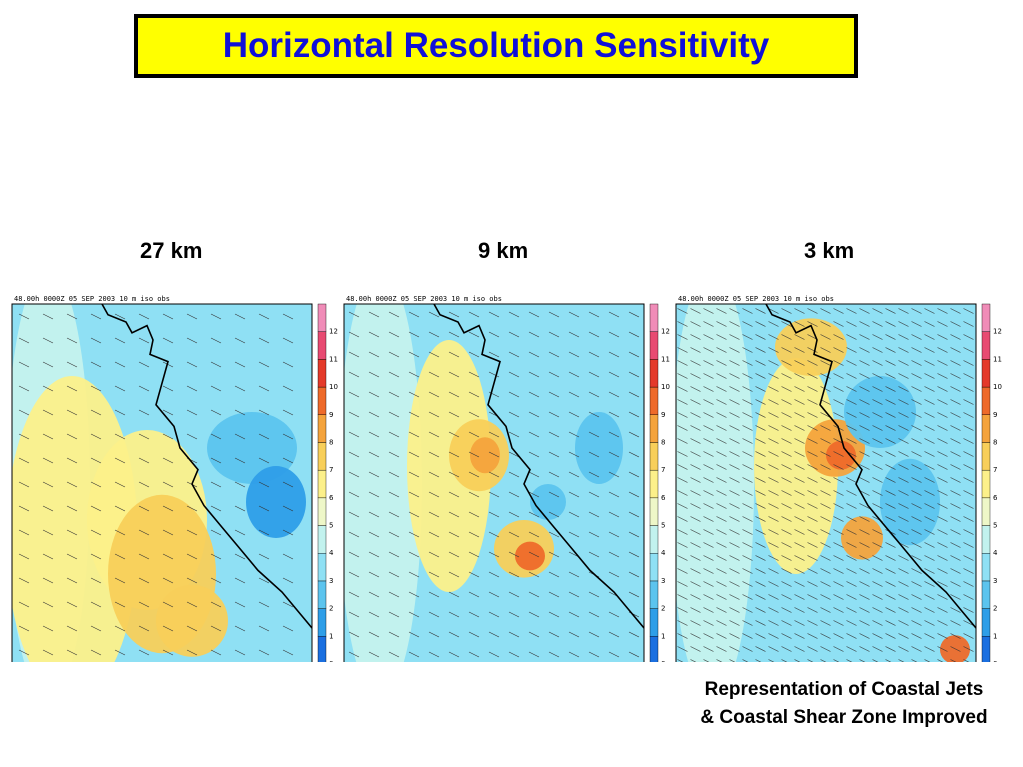 This screenshot has height=767, width=1023. Describe the element at coordinates (663, 581) in the screenshot. I see `colorbar-tick-3: 3` at that location.